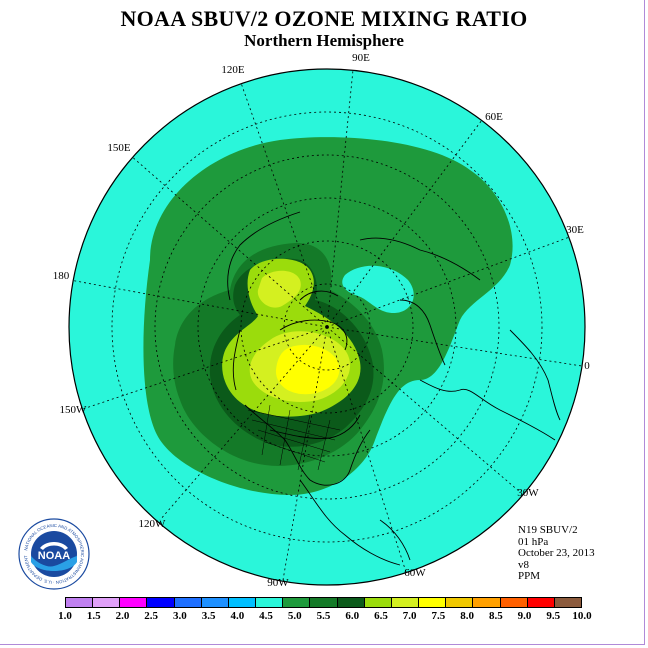  I want to click on lon-label-0: 0, so click(587, 366).